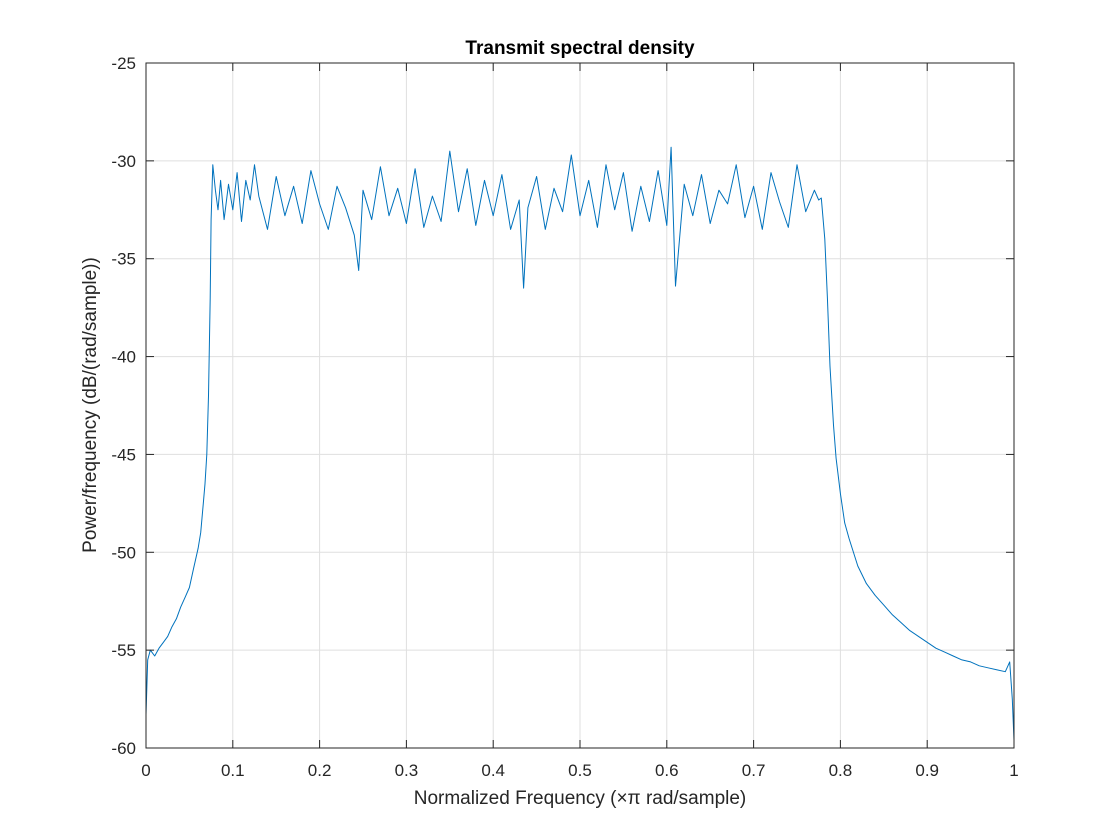 This screenshot has height=840, width=1120. Describe the element at coordinates (123, 748) in the screenshot. I see `y-tick-label: -60` at that location.